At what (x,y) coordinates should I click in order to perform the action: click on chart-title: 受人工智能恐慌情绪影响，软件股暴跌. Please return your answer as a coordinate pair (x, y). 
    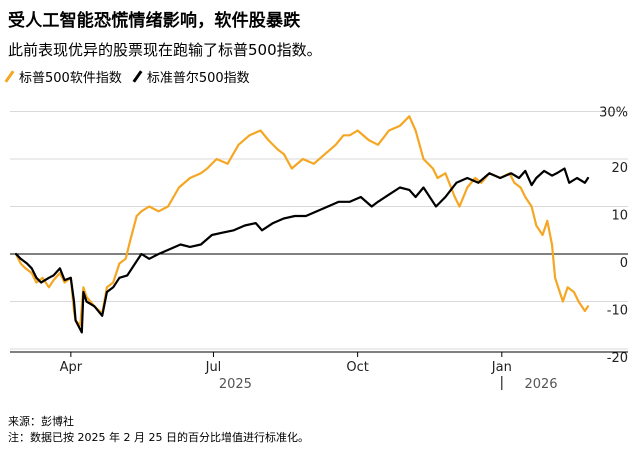
    Looking at the image, I should click on (154, 21).